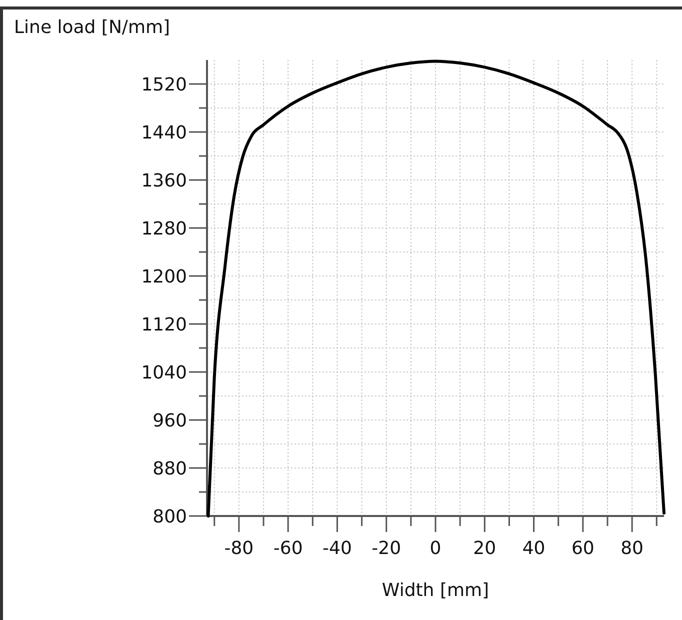 This screenshot has width=682, height=620. What do you see at coordinates (337, 548) in the screenshot?
I see `x-tick-label: -40` at bounding box center [337, 548].